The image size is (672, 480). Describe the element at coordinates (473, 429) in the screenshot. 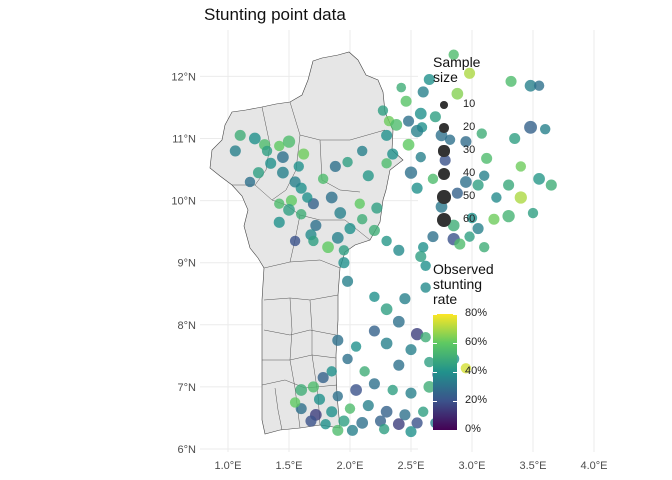

I see `color-bar-label: 0%` at that location.